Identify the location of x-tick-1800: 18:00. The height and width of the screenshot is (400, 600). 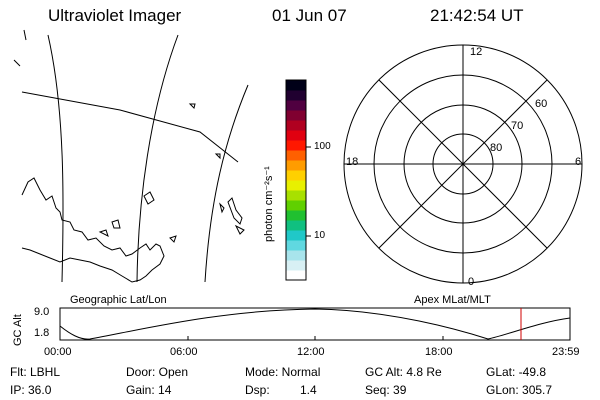
(439, 352).